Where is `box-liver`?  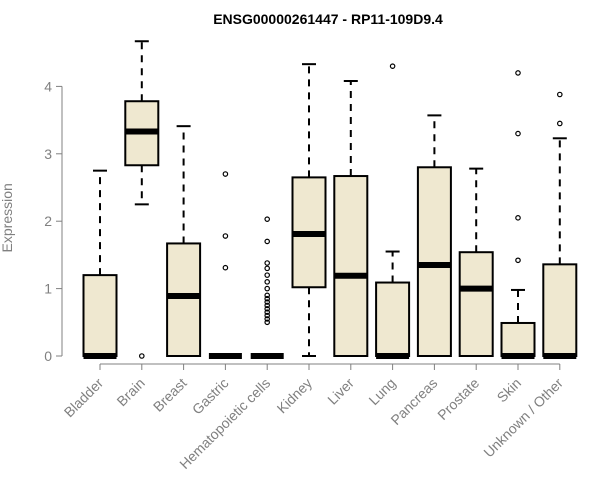 box-liver is located at coordinates (351, 218).